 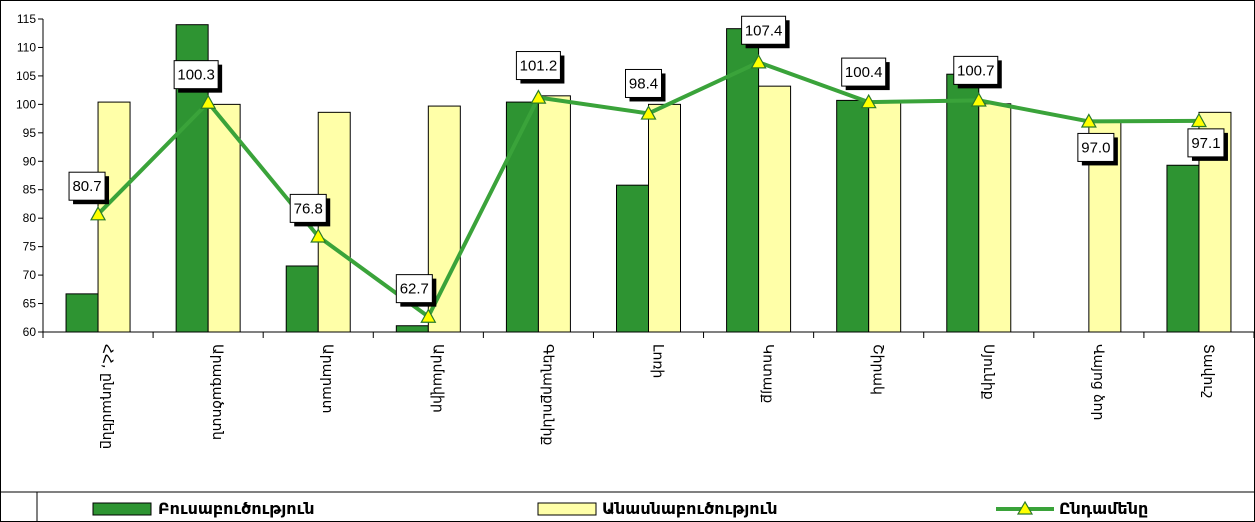 What do you see at coordinates (658, 361) in the screenshot?
I see `x-tick-label: Լոռի` at bounding box center [658, 361].